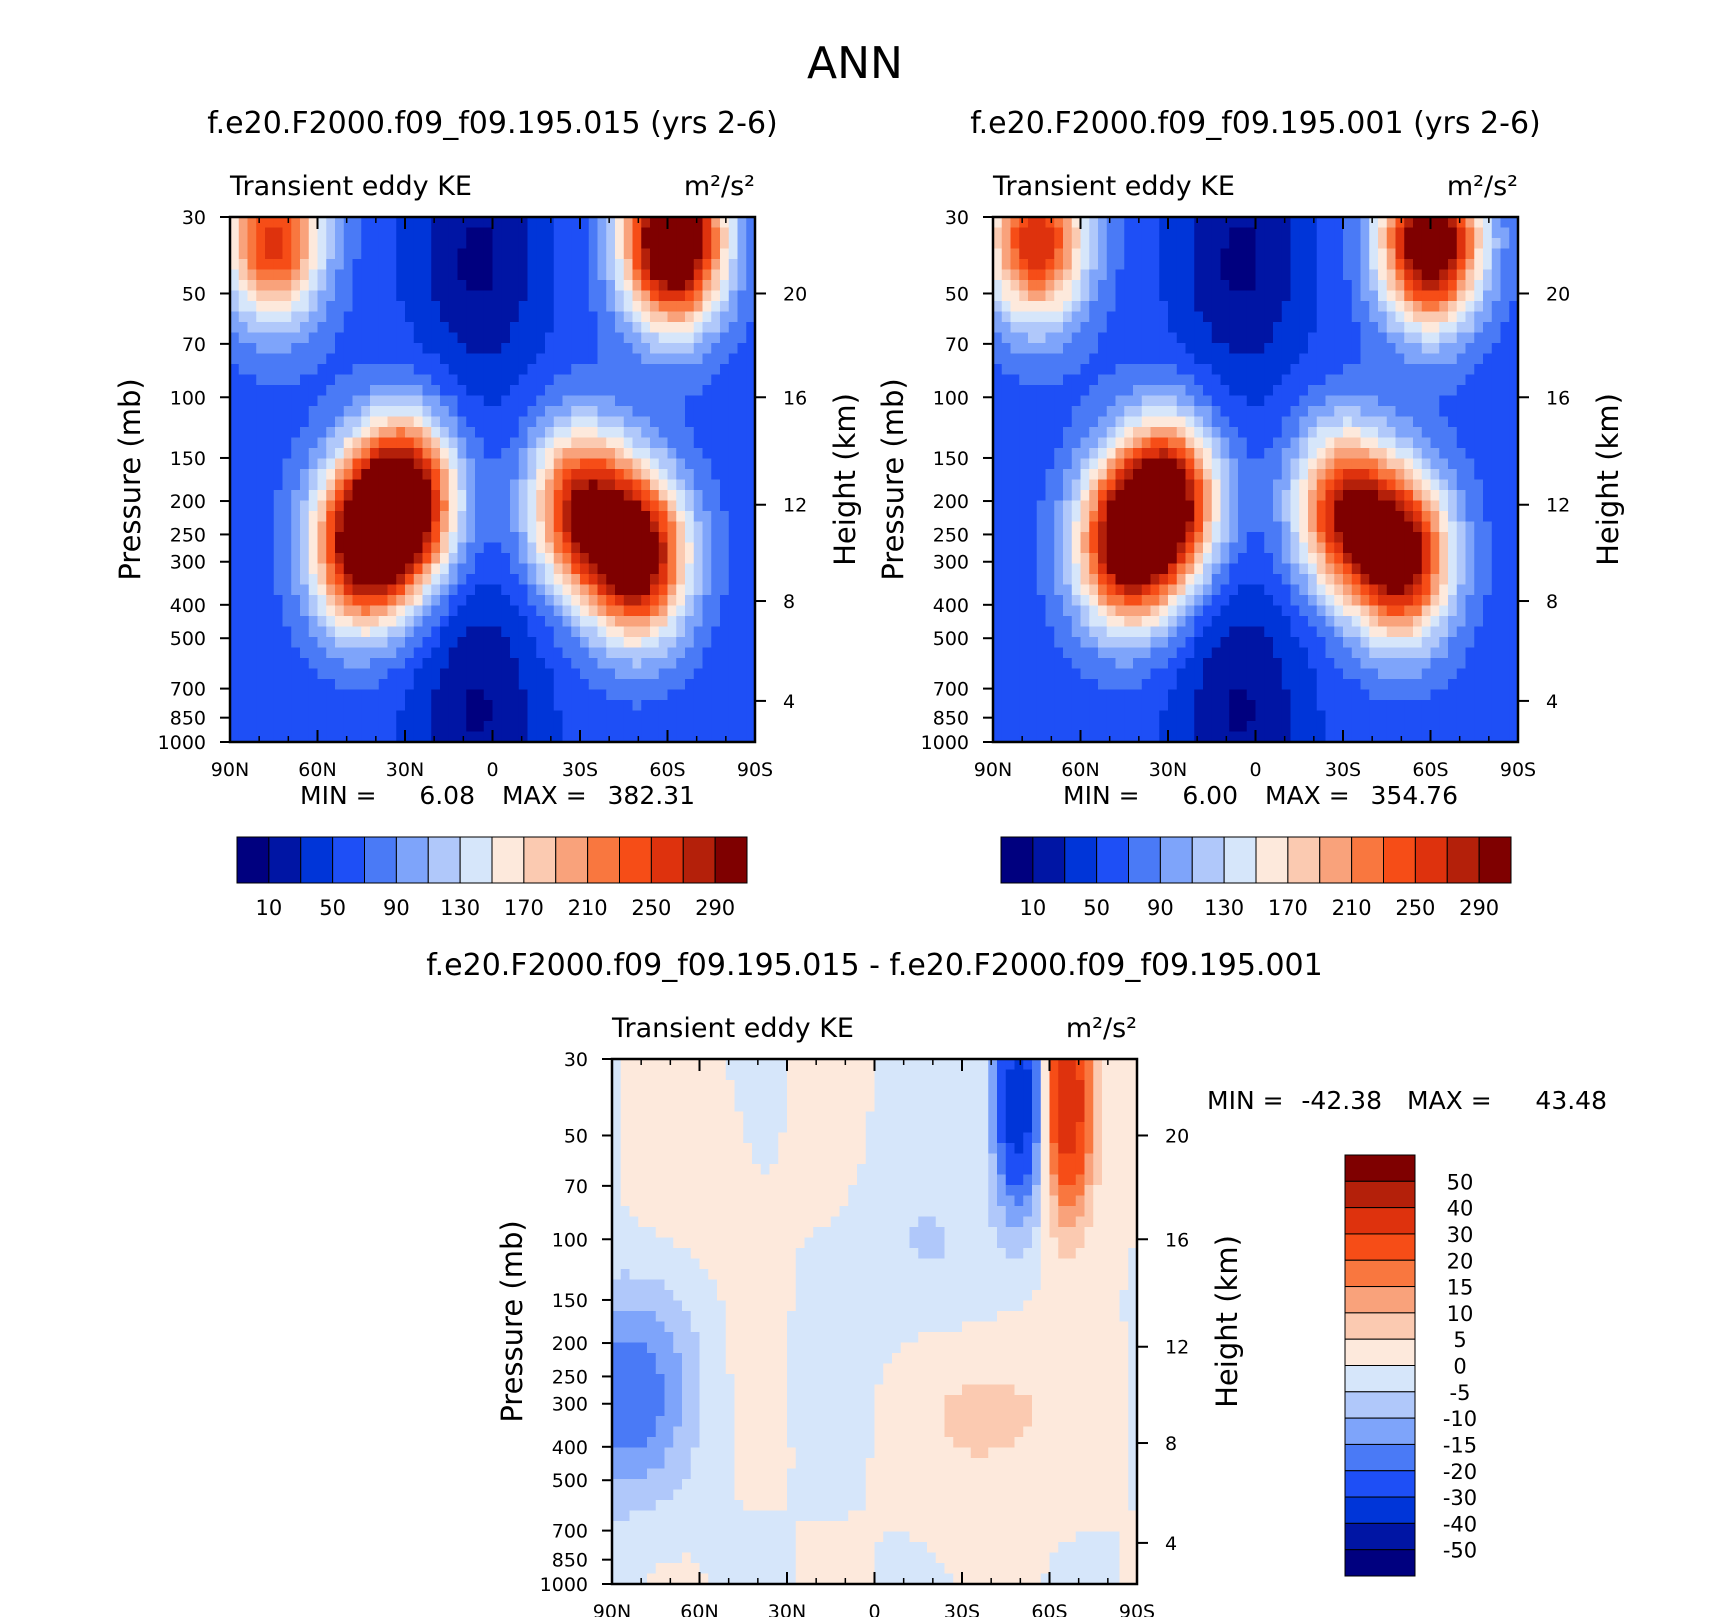 The image size is (1710, 1617). I want to click on y2-tick-label: 20, so click(795, 294).